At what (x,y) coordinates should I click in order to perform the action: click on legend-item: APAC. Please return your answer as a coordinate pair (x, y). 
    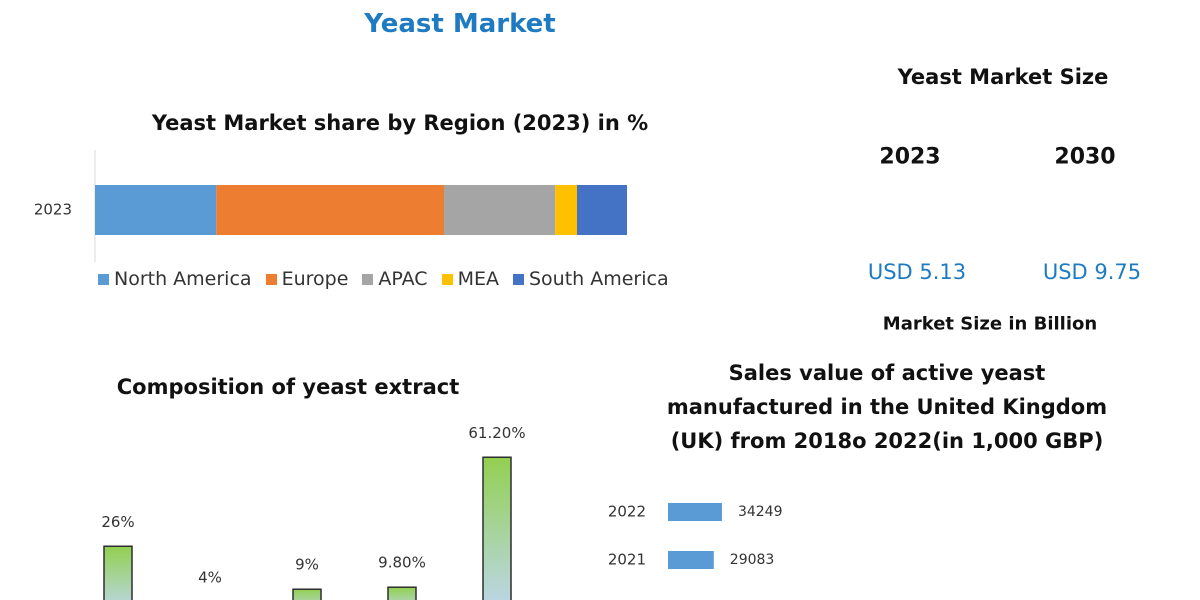
    Looking at the image, I should click on (395, 279).